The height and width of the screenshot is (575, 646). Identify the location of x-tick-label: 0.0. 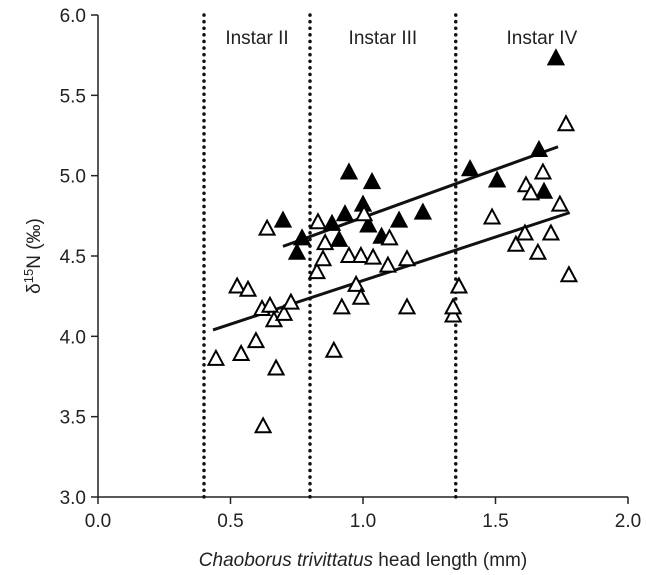
(98, 521).